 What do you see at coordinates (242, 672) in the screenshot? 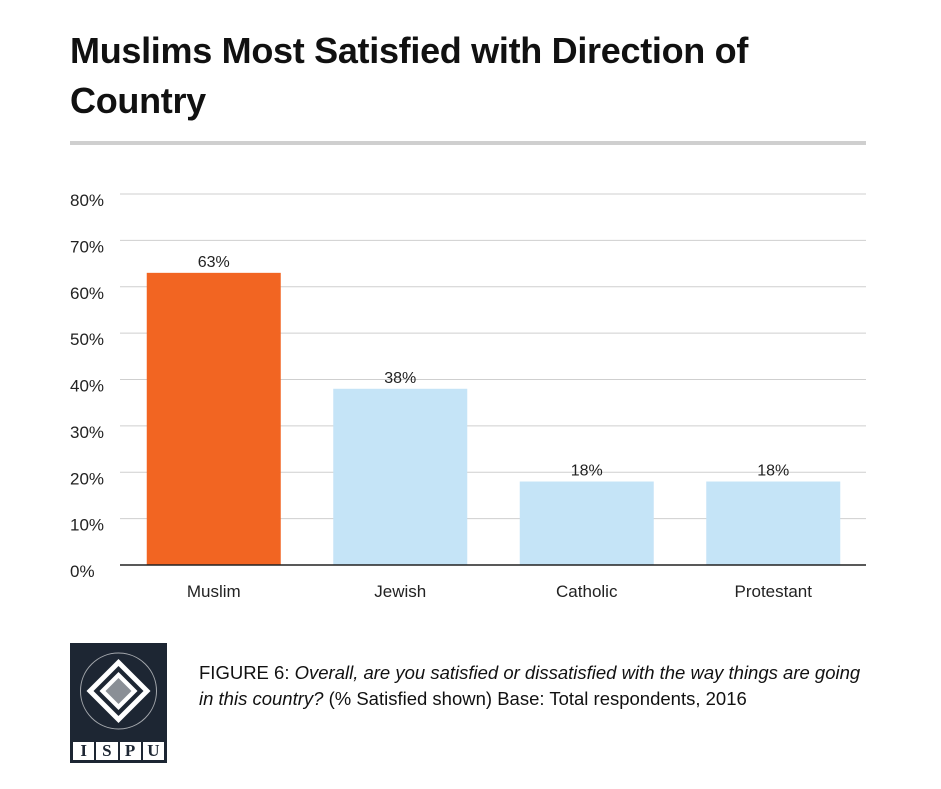
I see `figure-number: FIGURE 6` at bounding box center [242, 672].